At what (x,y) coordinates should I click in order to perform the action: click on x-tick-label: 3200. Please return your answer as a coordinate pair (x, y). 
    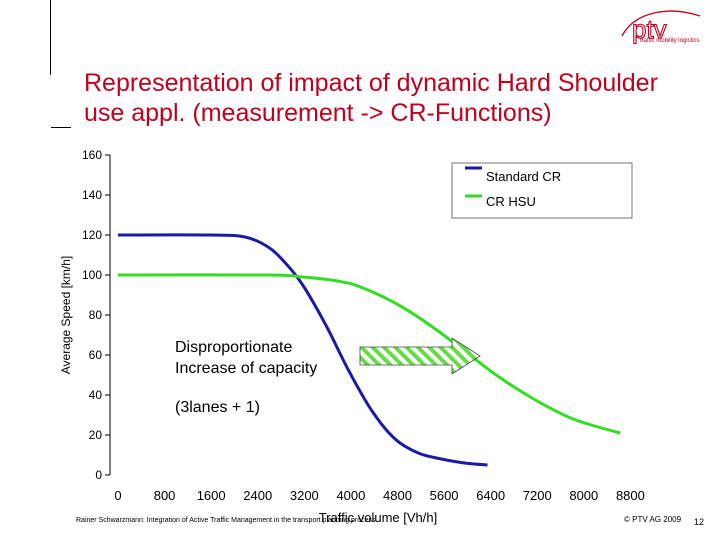
    Looking at the image, I should click on (304, 495).